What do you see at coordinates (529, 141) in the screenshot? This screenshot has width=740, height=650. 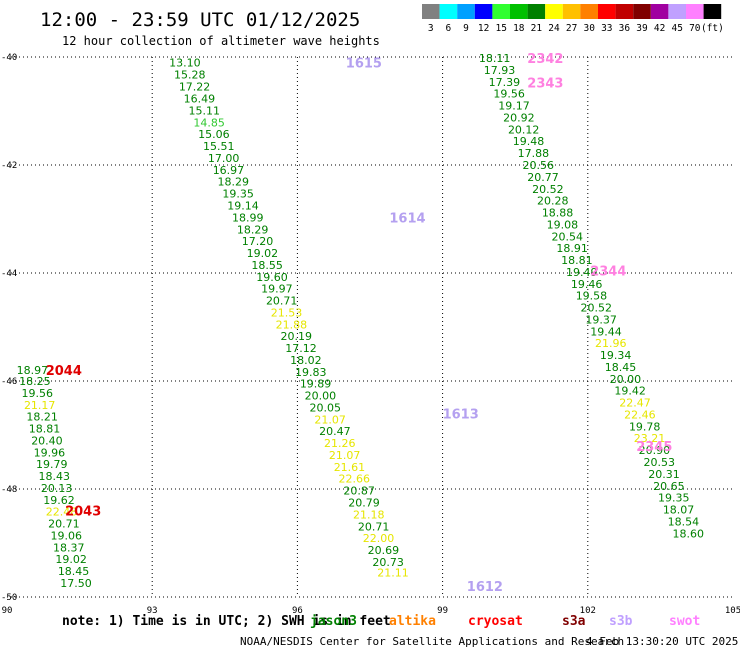 I see `wave-height-point: 19.48` at bounding box center [529, 141].